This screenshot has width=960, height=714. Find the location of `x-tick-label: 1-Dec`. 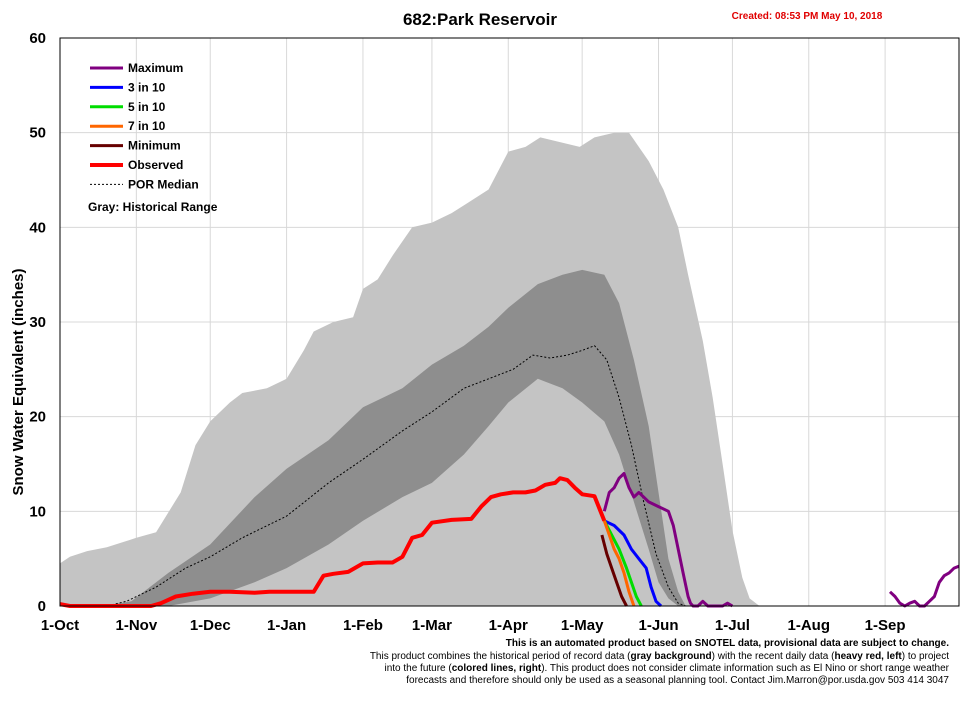

x-tick-label: 1-Dec is located at coordinates (210, 625).